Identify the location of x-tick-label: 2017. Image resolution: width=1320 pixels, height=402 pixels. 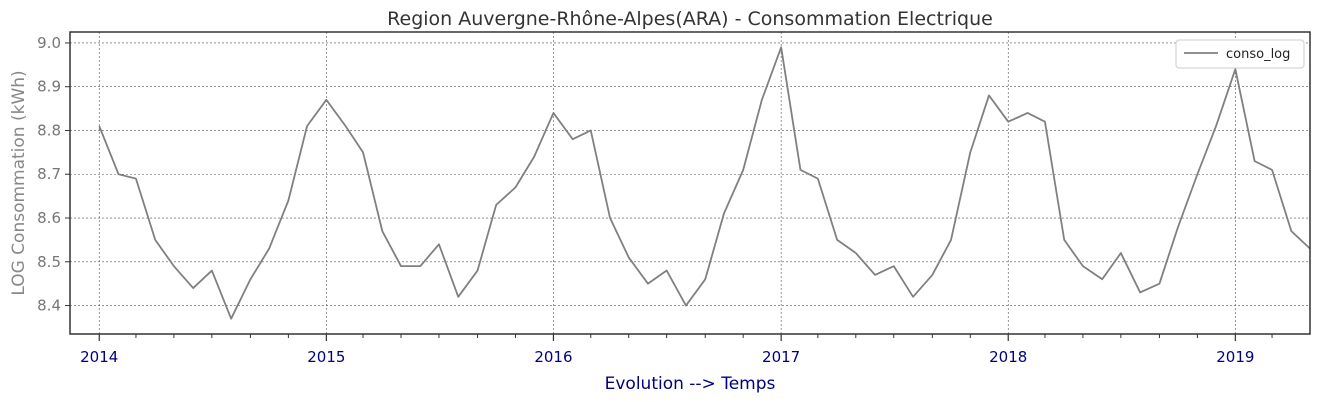
(781, 357).